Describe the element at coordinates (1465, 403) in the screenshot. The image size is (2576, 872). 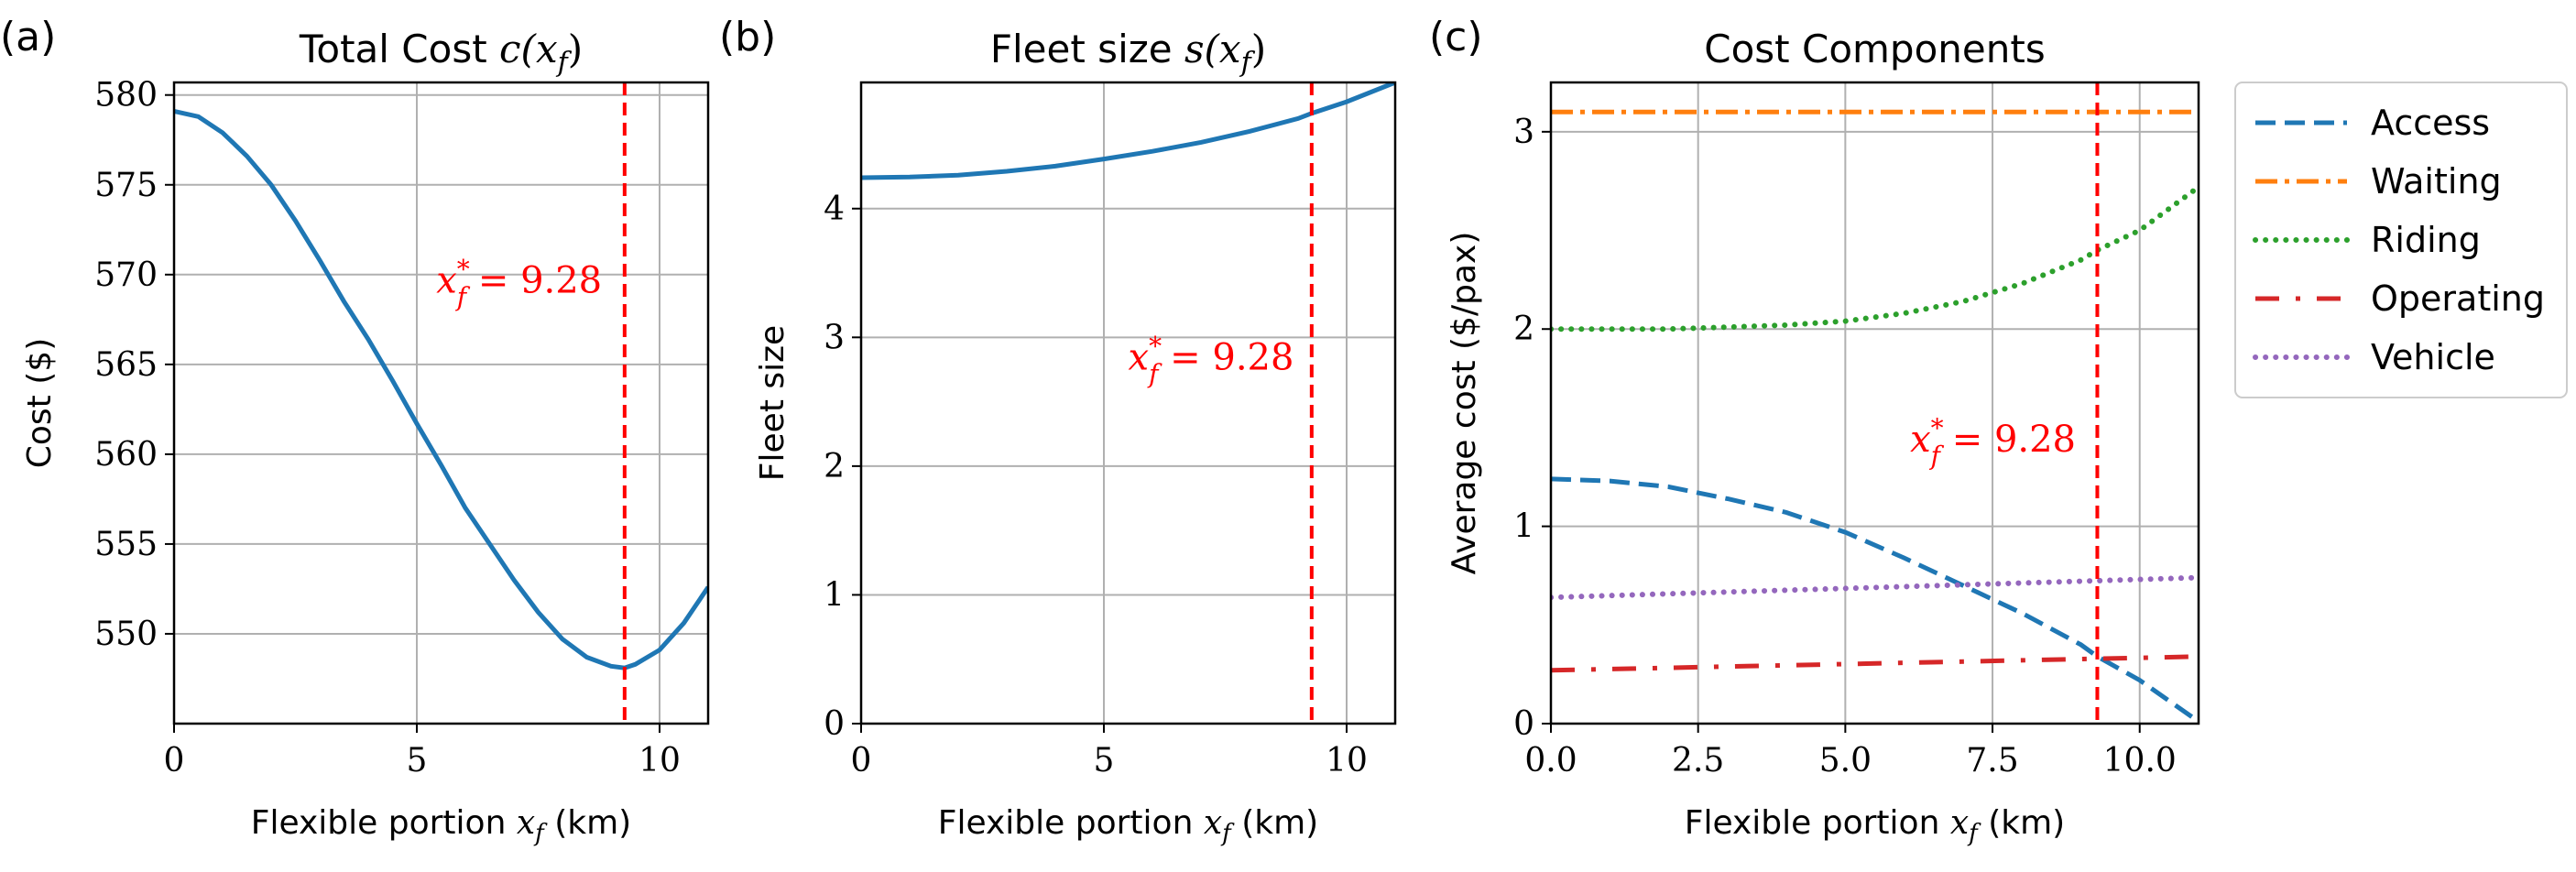
I see `y-axis-label: Average cost ($/pax)` at that location.